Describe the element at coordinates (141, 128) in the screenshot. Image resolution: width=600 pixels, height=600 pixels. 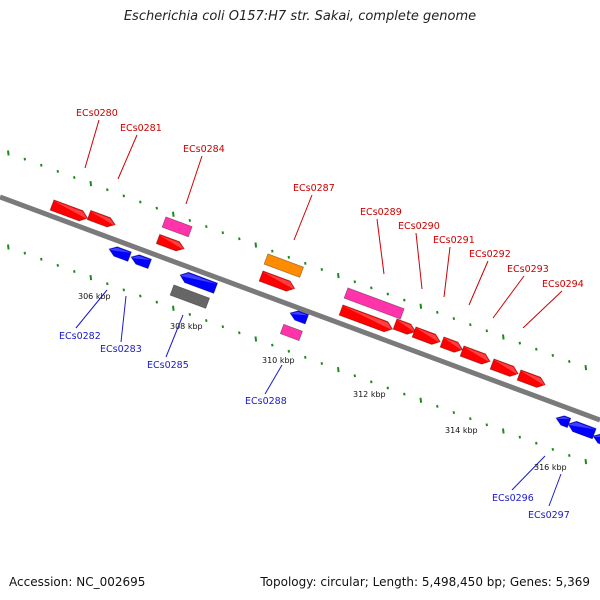
I see `forward-gene-label: ECs0281` at that location.